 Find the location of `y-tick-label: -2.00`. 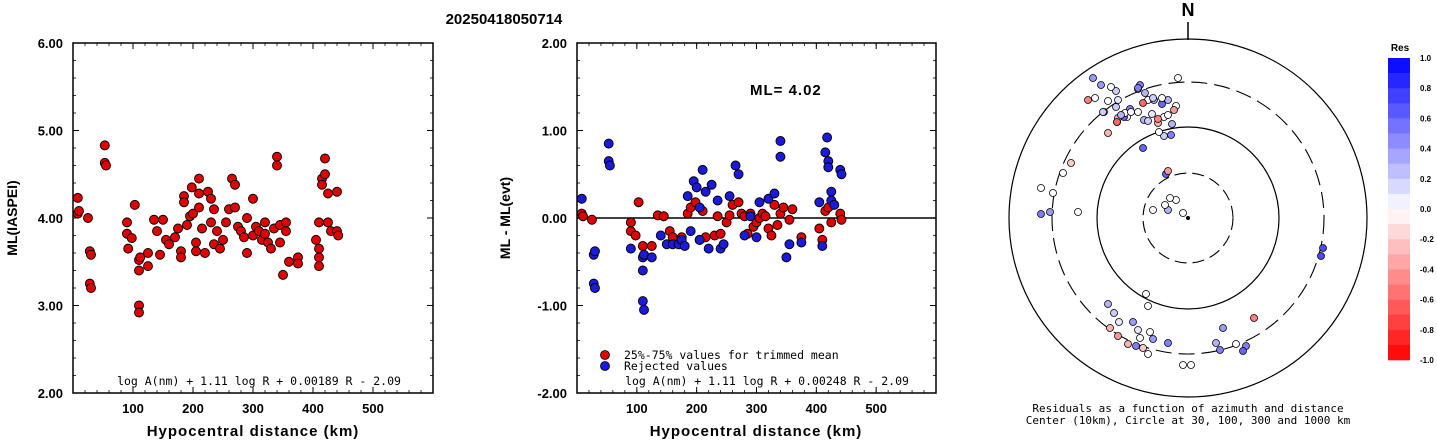

y-tick-label: -2.00 is located at coordinates (552, 393).